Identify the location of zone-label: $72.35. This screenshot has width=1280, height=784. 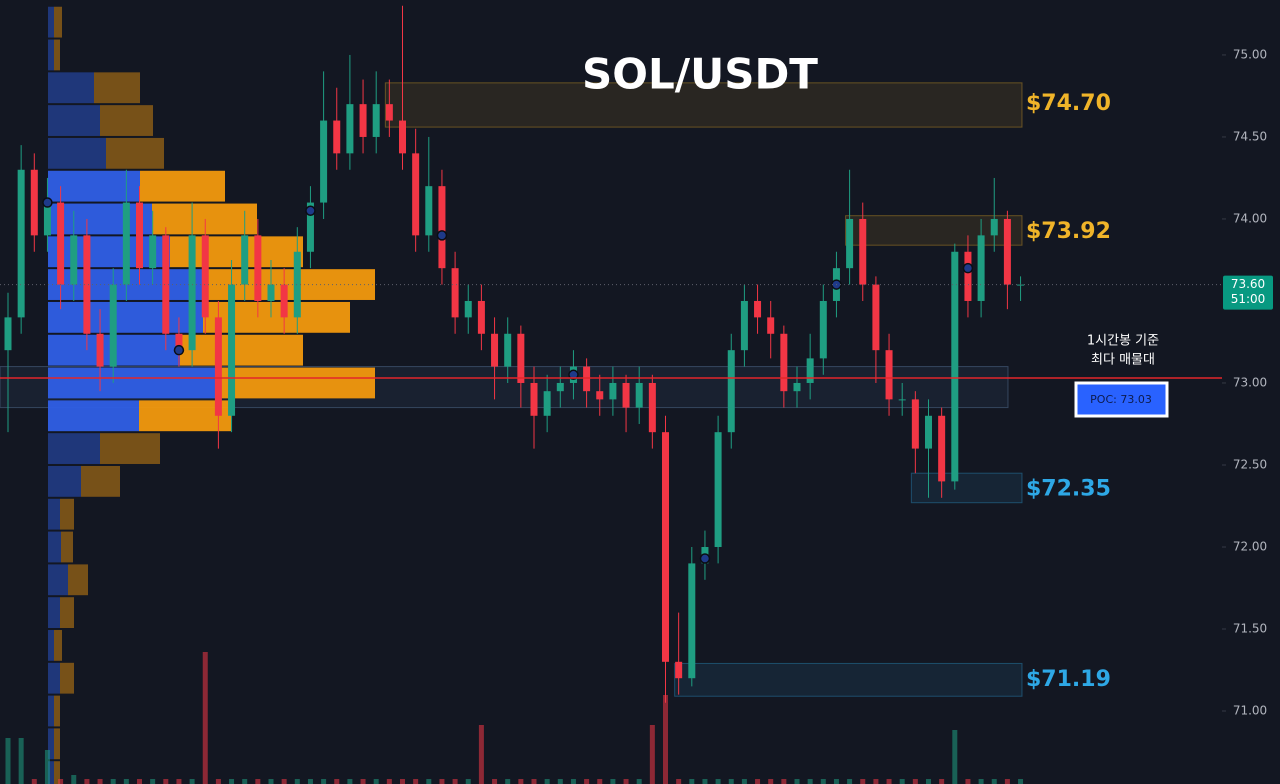
(1068, 489).